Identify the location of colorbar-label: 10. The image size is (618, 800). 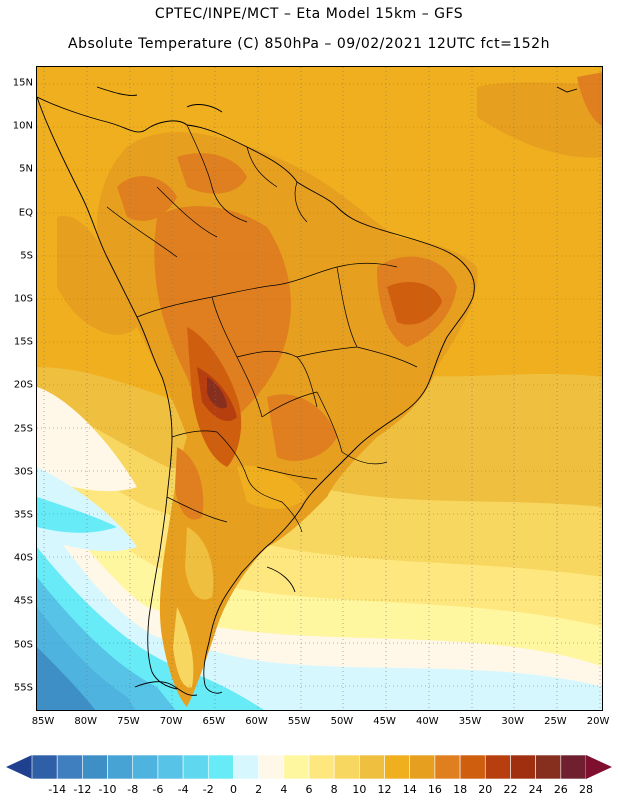
(359, 789).